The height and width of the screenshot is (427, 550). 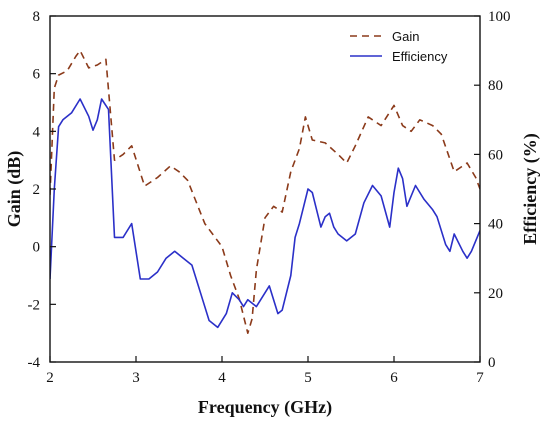 I want to click on legend-gain-label: Gain, so click(x=405, y=36).